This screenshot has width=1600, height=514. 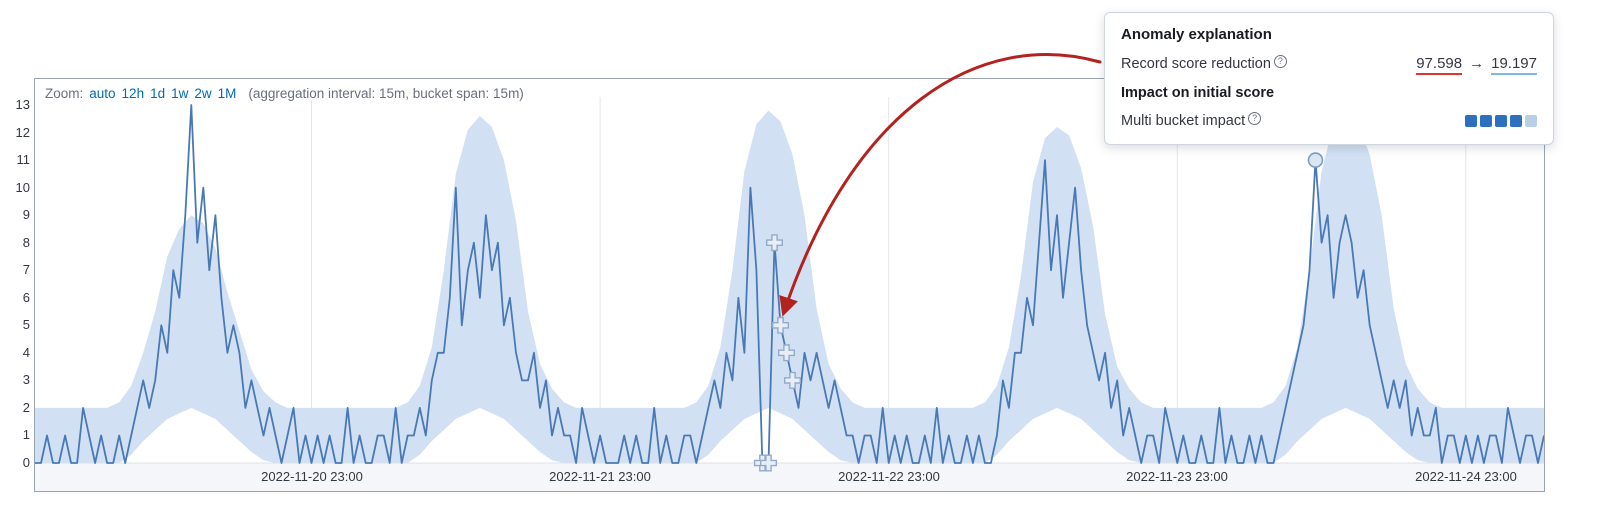 What do you see at coordinates (26, 297) in the screenshot?
I see `y-tick-label: 6` at bounding box center [26, 297].